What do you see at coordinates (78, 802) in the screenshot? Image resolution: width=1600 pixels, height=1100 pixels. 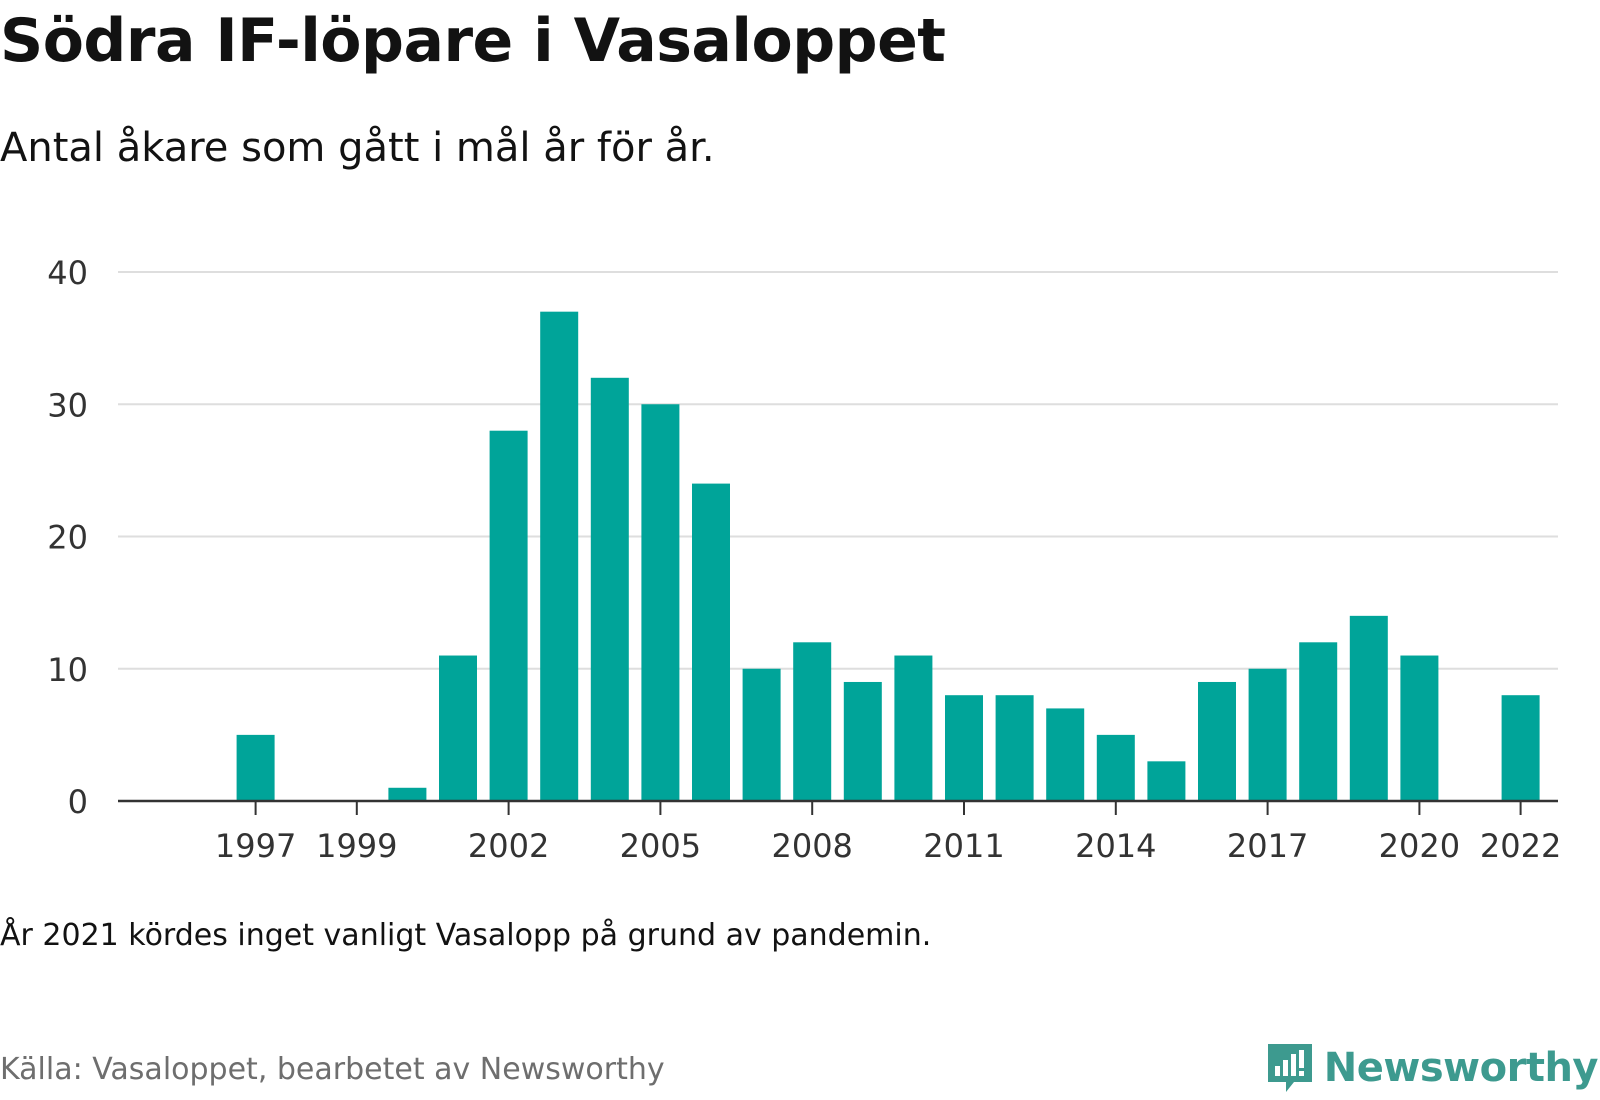 I see `y-tick-label: 0` at bounding box center [78, 802].